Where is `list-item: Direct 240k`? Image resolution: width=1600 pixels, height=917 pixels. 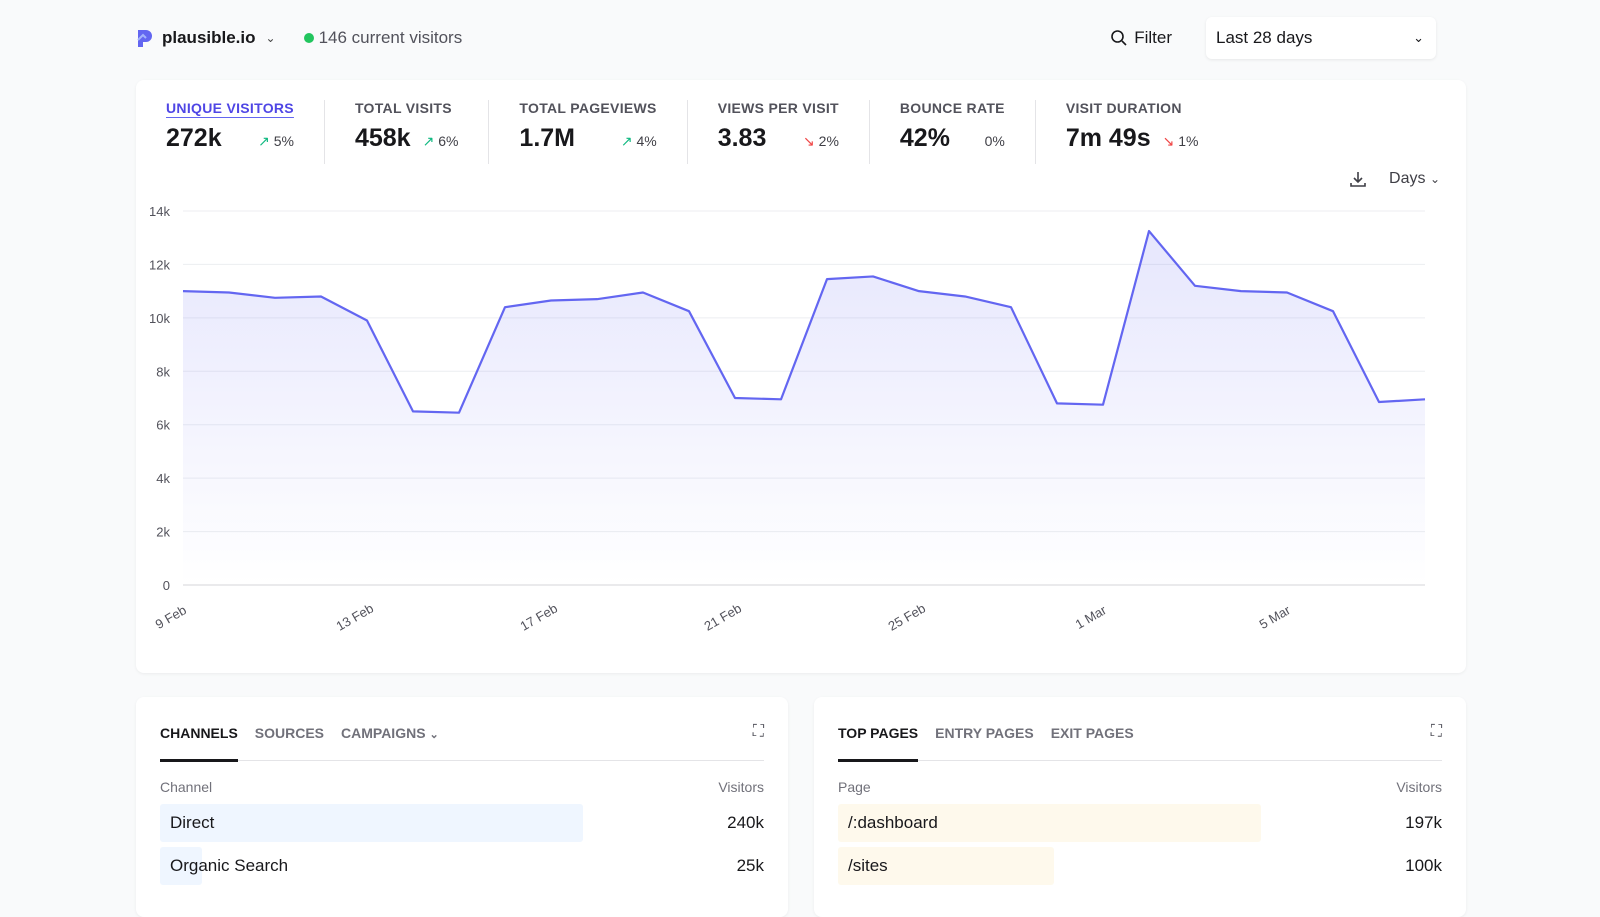 list-item: Direct 240k is located at coordinates (462, 823).